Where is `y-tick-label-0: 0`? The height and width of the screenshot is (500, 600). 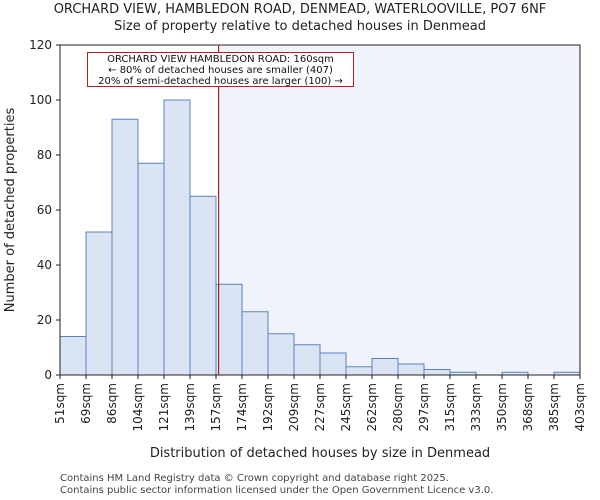
y-tick-label-0: 0 is located at coordinates (48, 375).